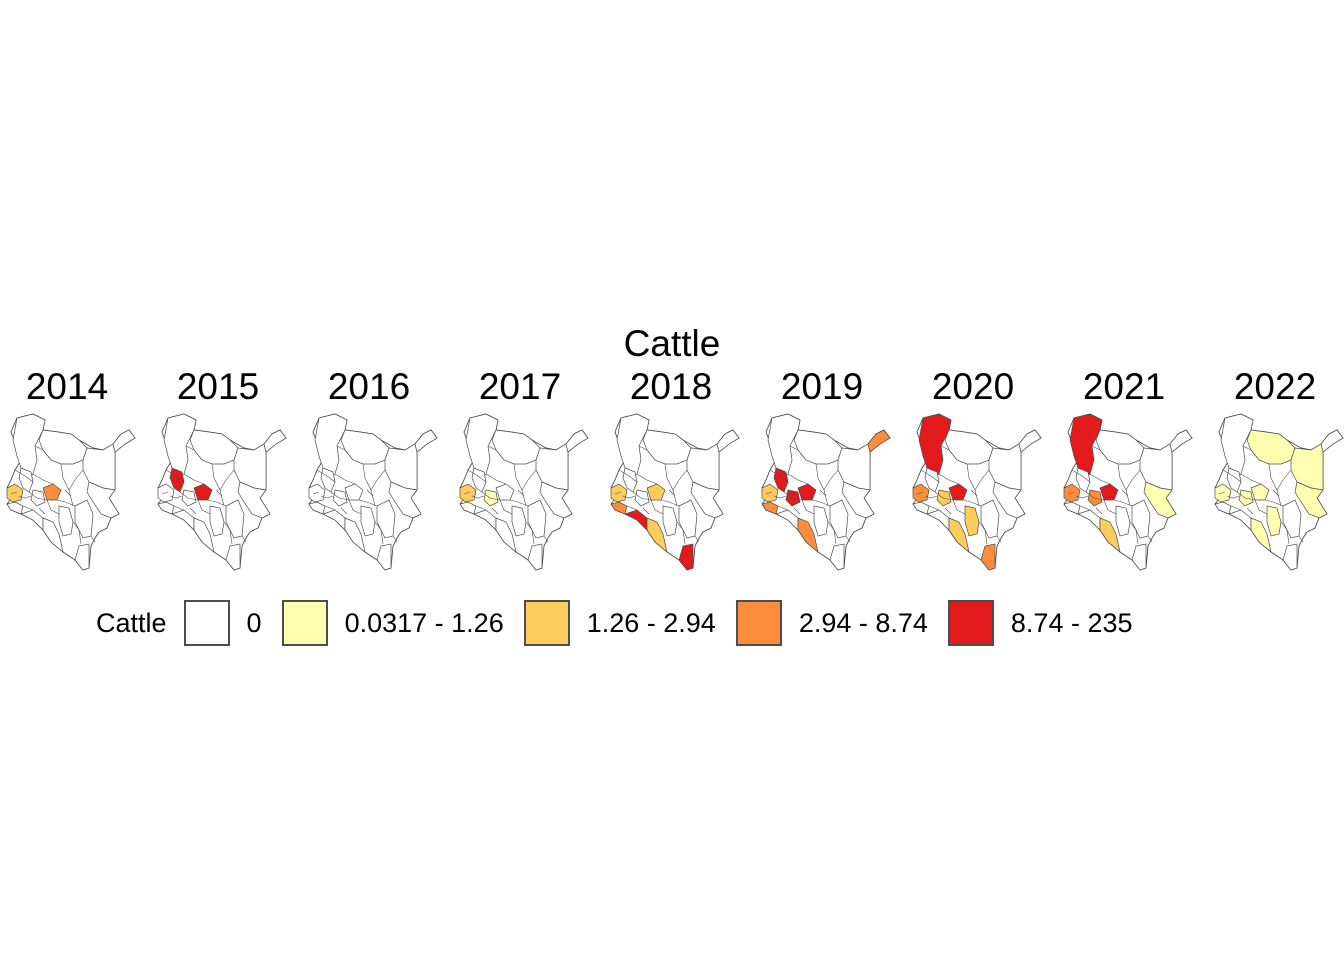 This screenshot has width=1344, height=960. Describe the element at coordinates (222, 623) in the screenshot. I see `legend-item: 0` at that location.